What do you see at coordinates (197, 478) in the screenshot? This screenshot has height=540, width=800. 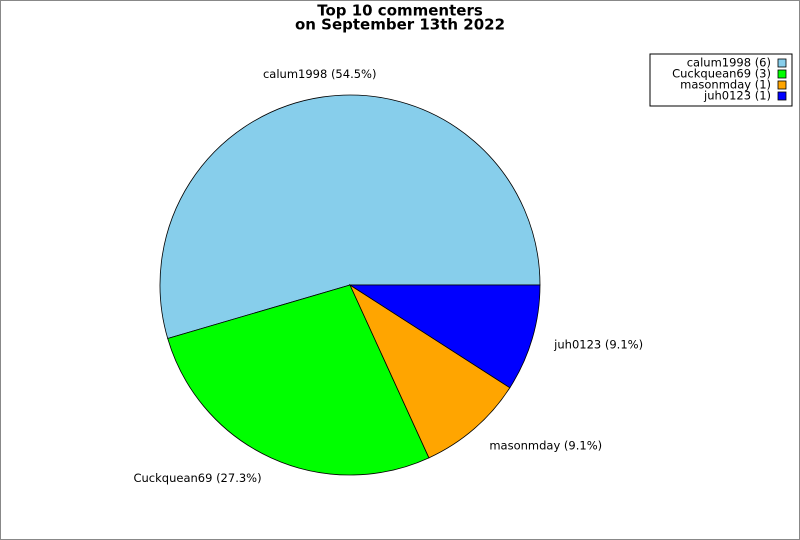 I see `slice-label: Cuckquean69 (27.3%)` at bounding box center [197, 478].